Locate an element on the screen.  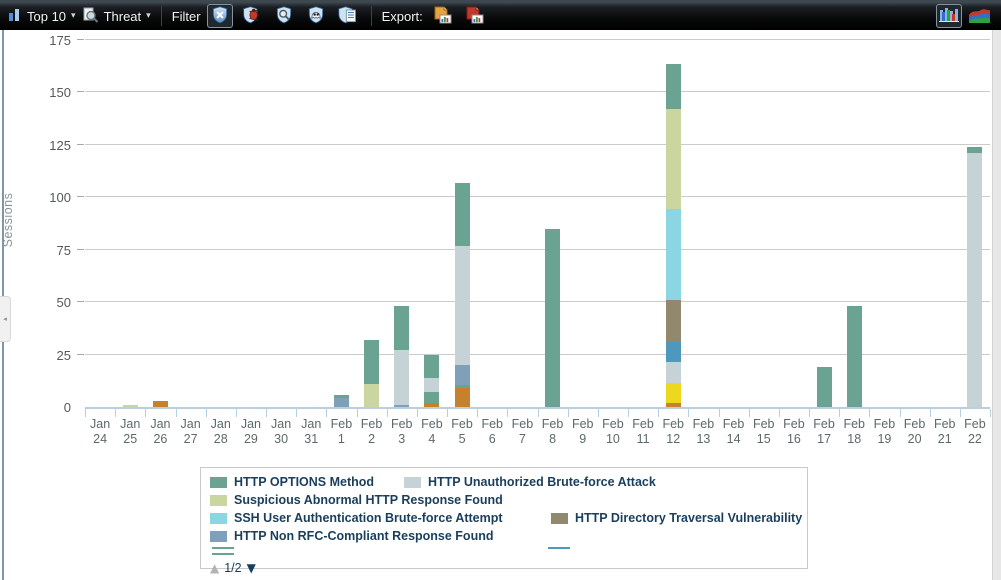
toolbar: Top 10 ▾ Threat ▾ Filter is located at coordinates (500, 15).